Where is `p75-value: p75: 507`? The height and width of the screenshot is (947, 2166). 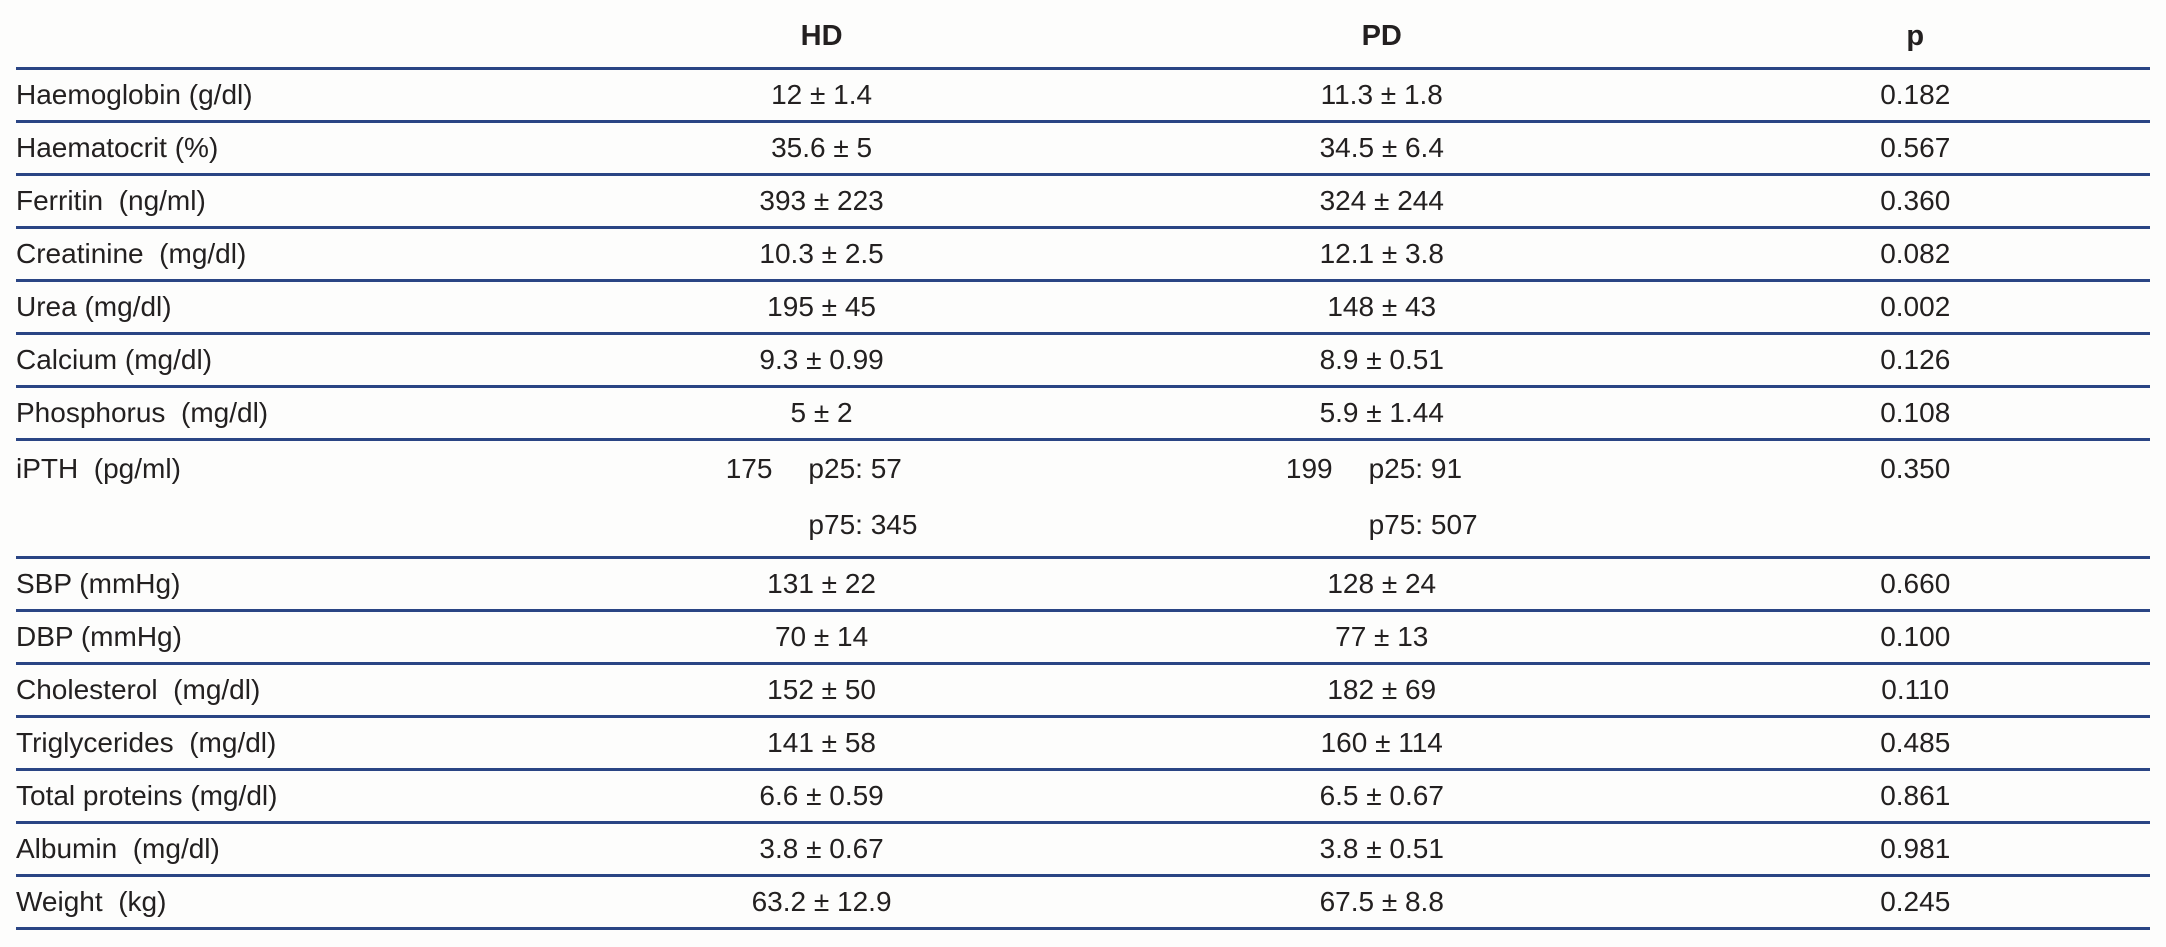
p75-value: p75: 507 is located at coordinates (1423, 524).